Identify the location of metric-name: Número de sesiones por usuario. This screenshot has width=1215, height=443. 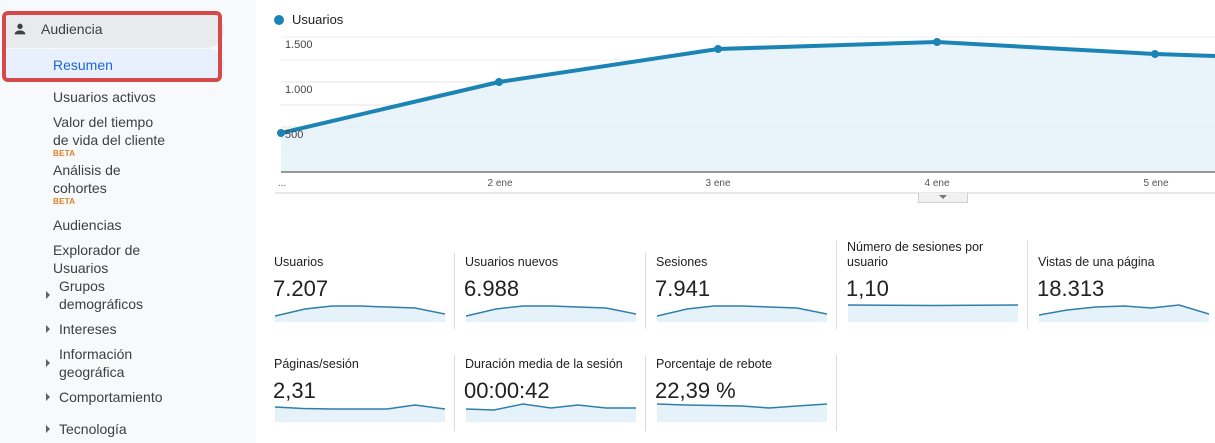
(915, 255).